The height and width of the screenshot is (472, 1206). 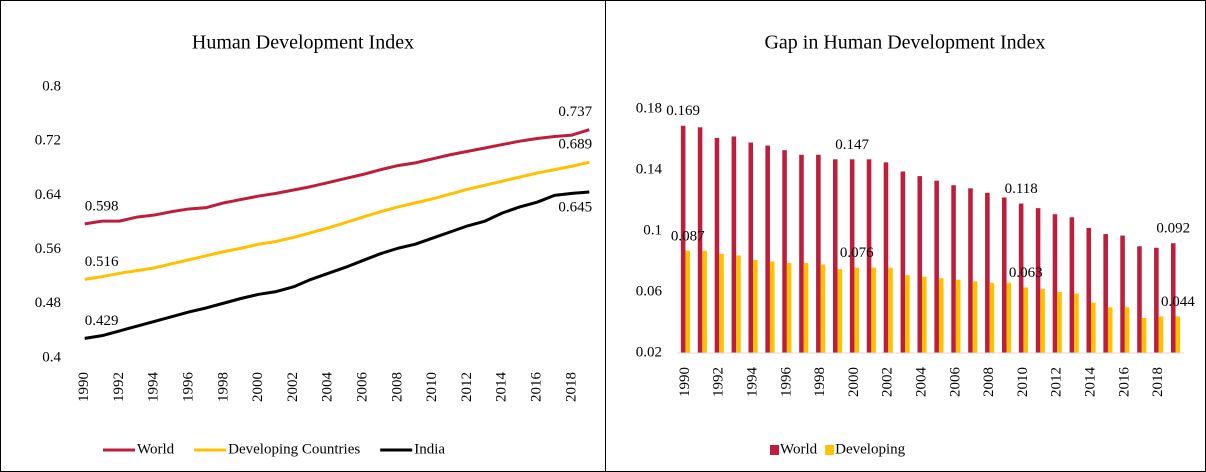 What do you see at coordinates (820, 382) in the screenshot?
I see `x-tick-label: 1998` at bounding box center [820, 382].